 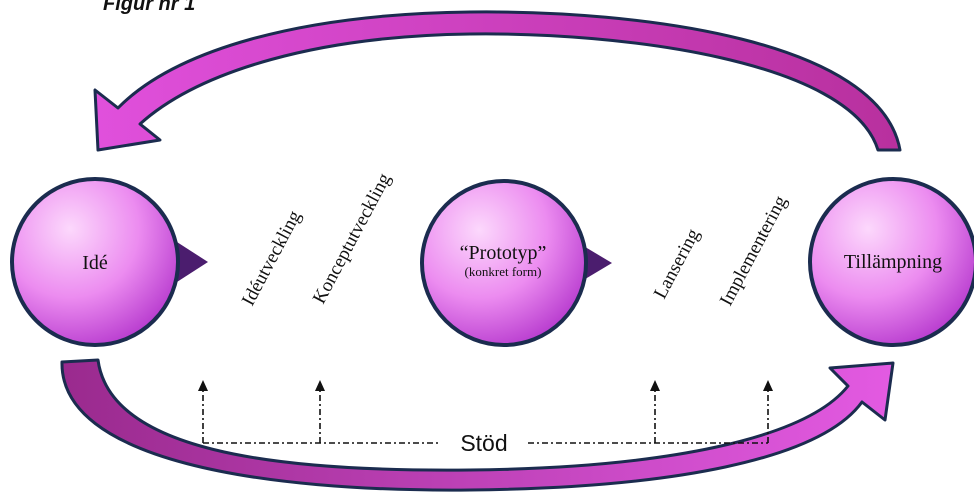 I want to click on step-label-ideutveckling: Idéutveckling, so click(x=272, y=258).